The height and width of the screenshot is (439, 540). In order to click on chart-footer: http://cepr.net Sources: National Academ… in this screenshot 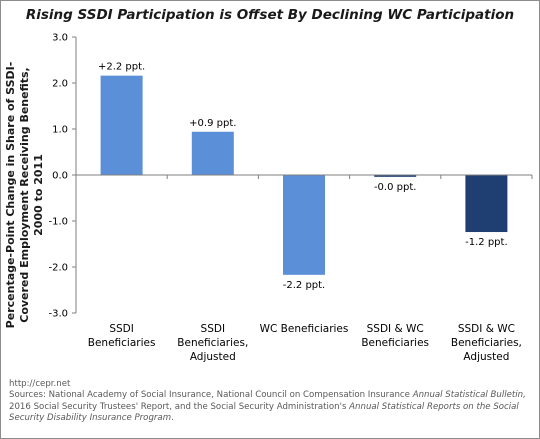, I will do `click(271, 401)`.